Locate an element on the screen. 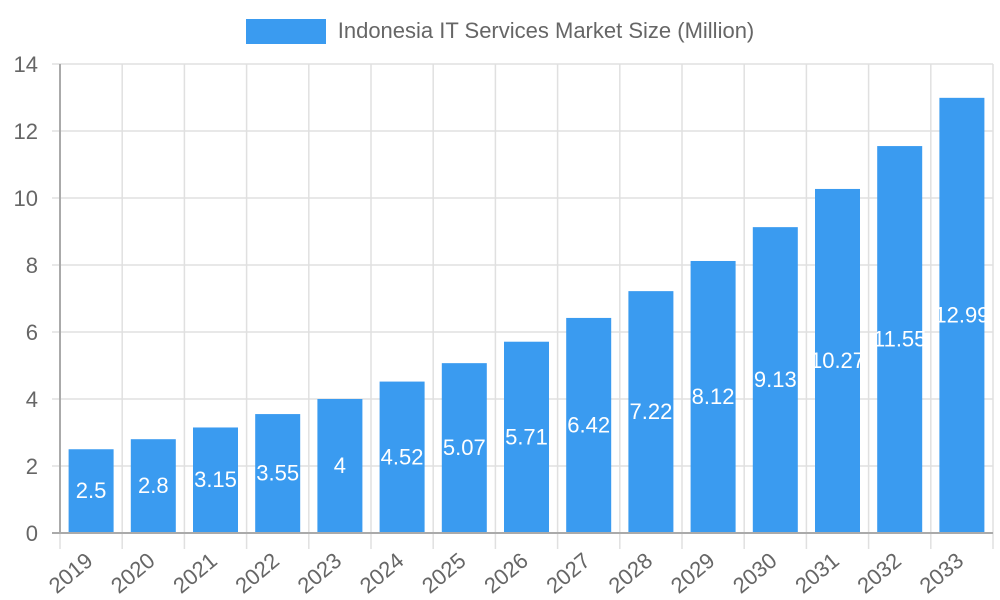  bar-2021 is located at coordinates (215, 480).